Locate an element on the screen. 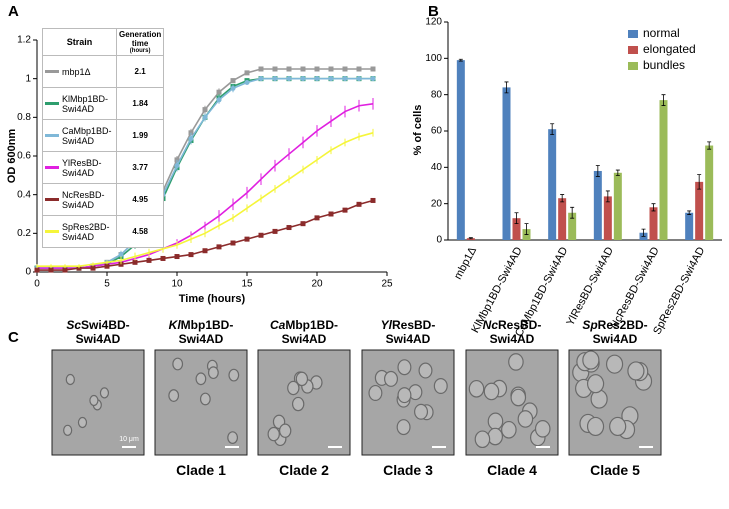 The width and height of the screenshot is (729, 509). legend-label: CaMbp1BD-Swi4AD is located at coordinates (87, 135).